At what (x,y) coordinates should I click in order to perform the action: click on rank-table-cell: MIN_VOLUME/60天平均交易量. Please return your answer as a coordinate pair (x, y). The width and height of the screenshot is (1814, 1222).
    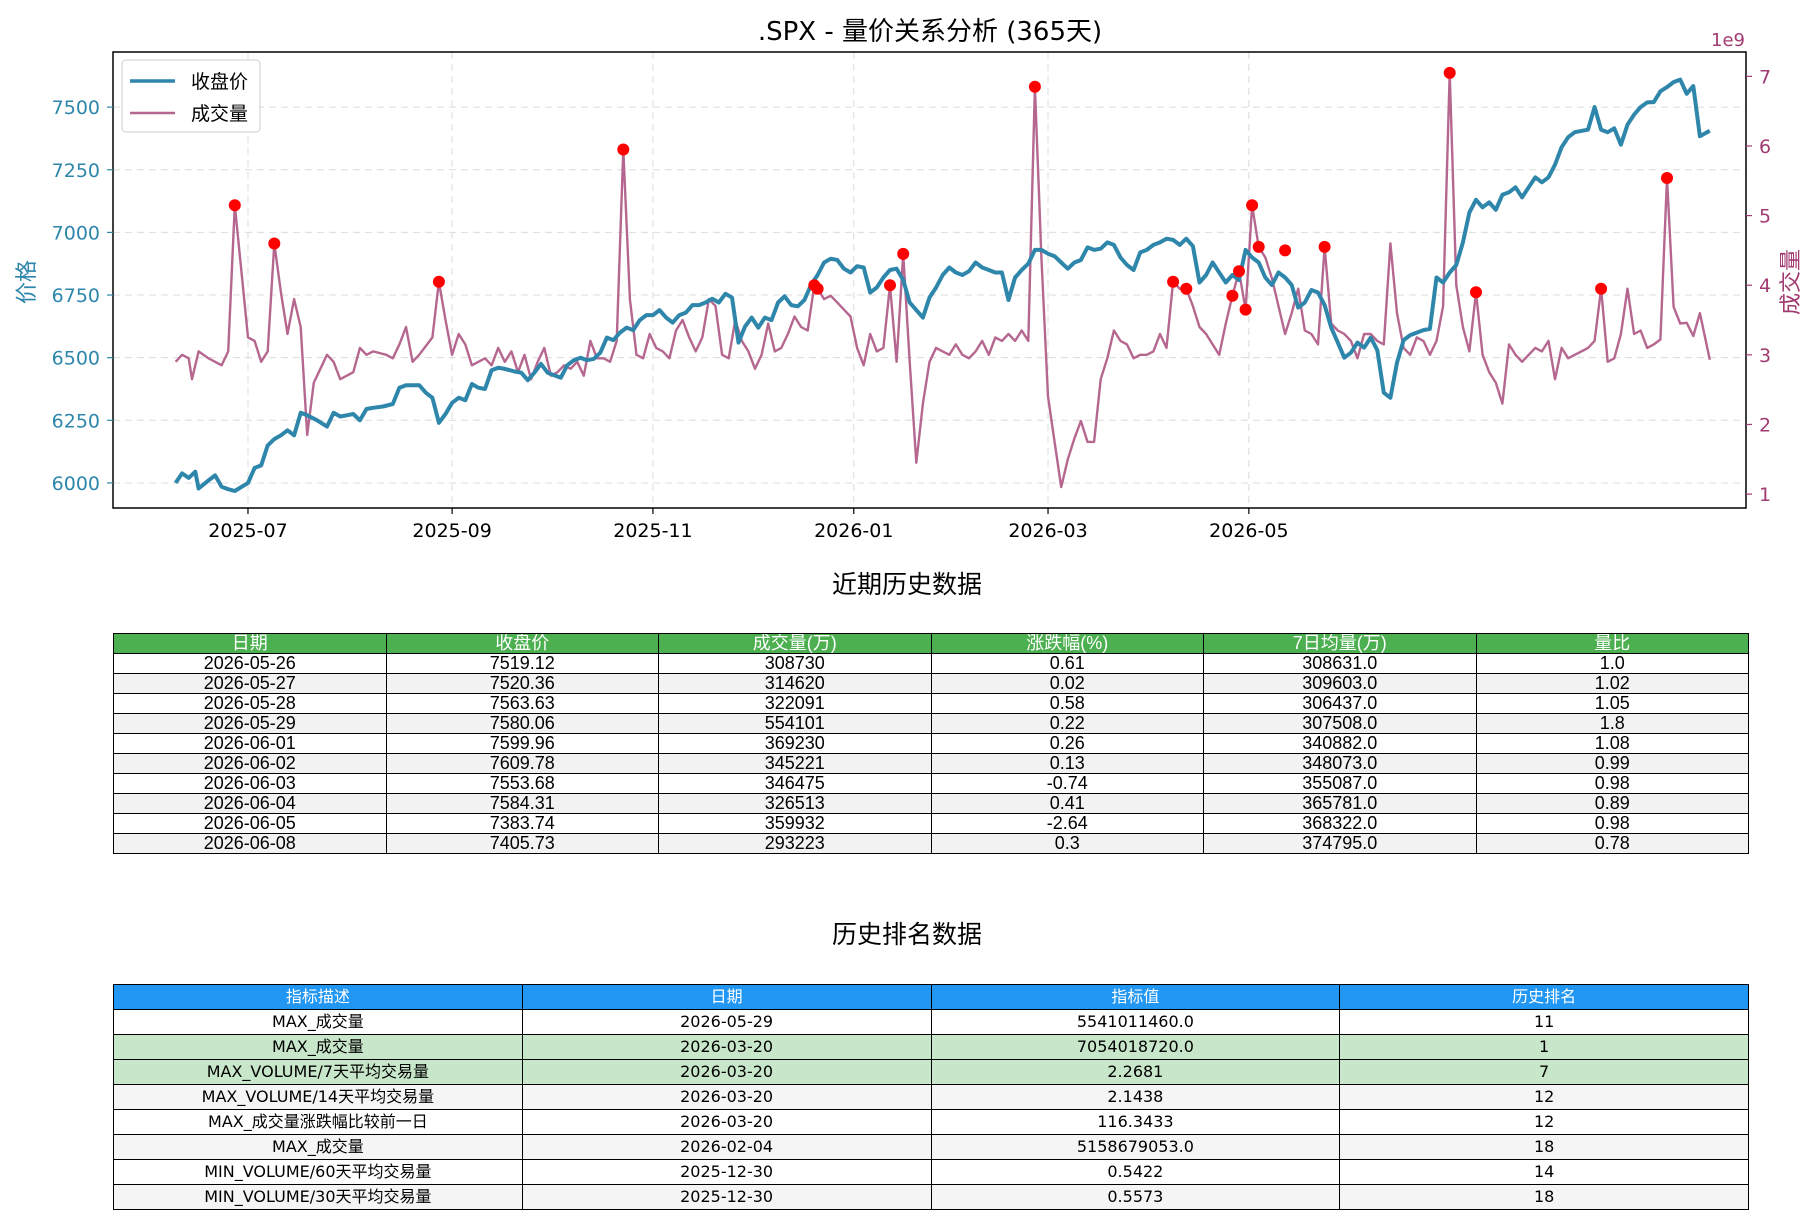
    Looking at the image, I should click on (318, 1172).